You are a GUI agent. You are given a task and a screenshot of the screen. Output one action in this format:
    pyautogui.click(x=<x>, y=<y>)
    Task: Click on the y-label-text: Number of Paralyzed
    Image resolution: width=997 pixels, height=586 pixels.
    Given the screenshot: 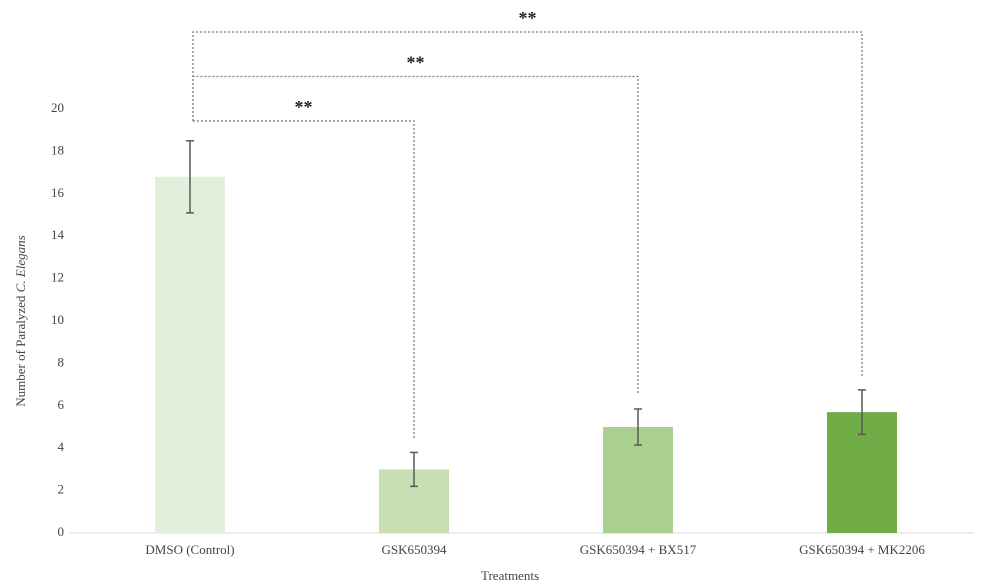 What is the action you would take?
    pyautogui.click(x=20, y=351)
    